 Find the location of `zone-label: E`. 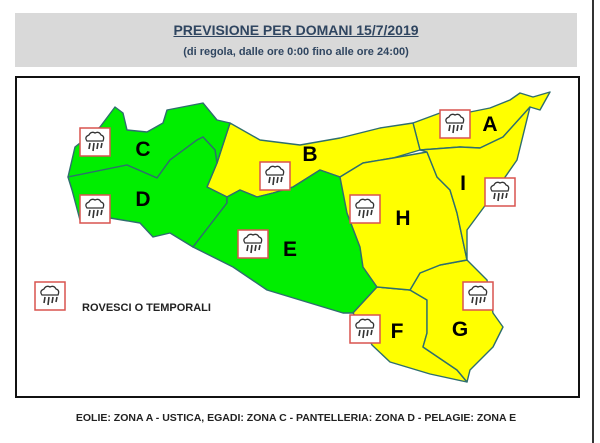

zone-label: E is located at coordinates (290, 249).